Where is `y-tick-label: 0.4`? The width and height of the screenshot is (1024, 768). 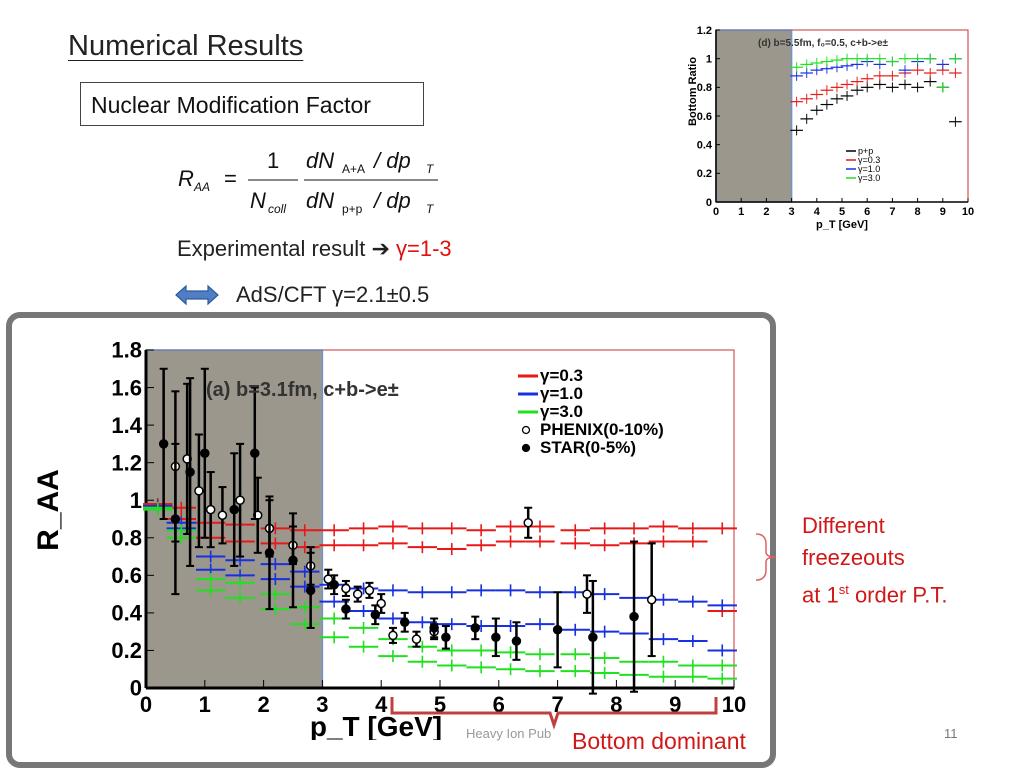
y-tick-label: 0.4 is located at coordinates (126, 613).